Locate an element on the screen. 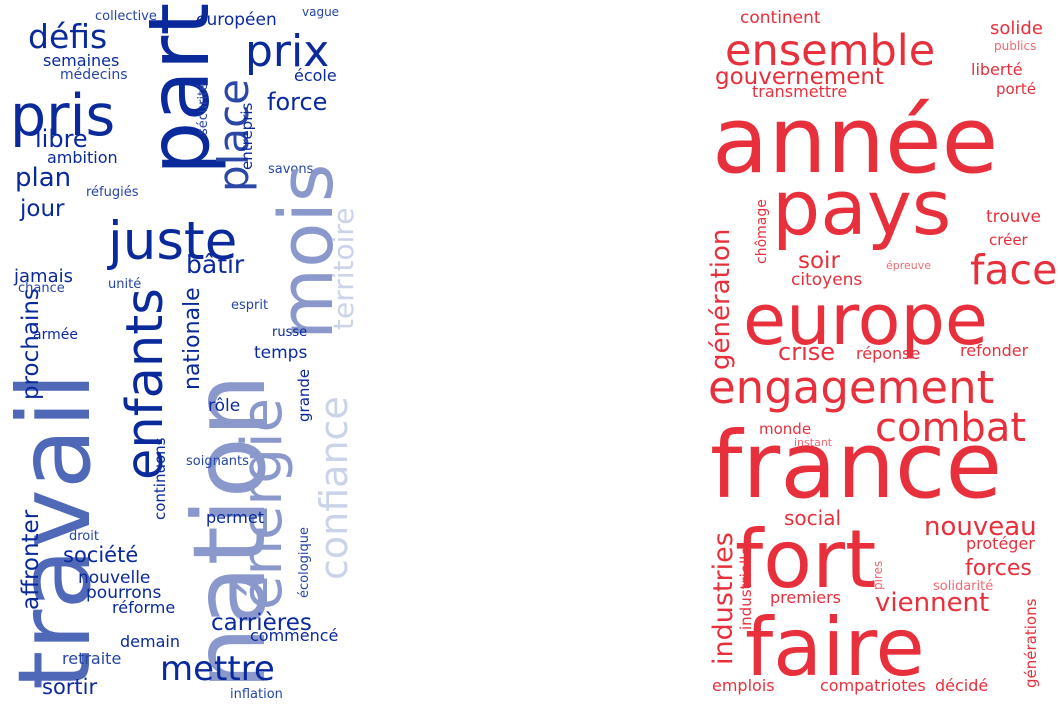 The image size is (1060, 713). word-right-7: porté is located at coordinates (1016, 89).